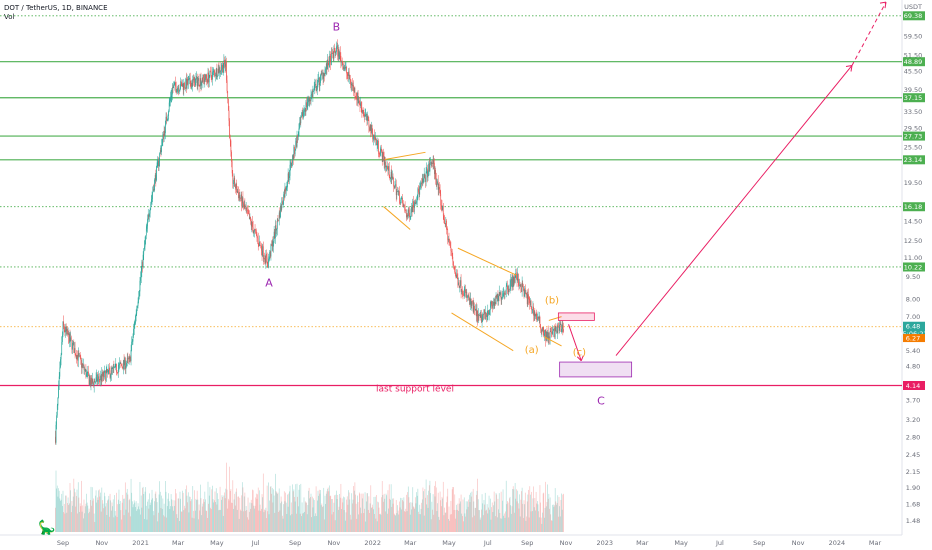 The image size is (932, 550). Describe the element at coordinates (913, 148) in the screenshot. I see `y-tick-label: 25.50` at that location.